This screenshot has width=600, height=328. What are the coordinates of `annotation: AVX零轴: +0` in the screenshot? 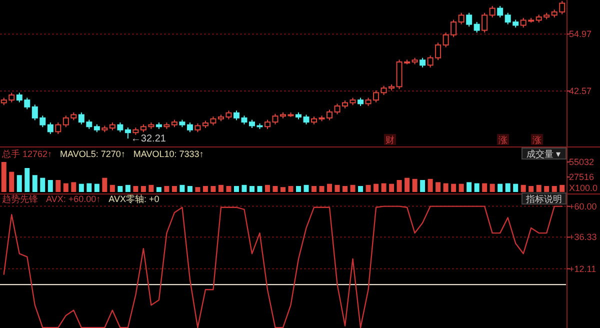 It's located at (134, 199).